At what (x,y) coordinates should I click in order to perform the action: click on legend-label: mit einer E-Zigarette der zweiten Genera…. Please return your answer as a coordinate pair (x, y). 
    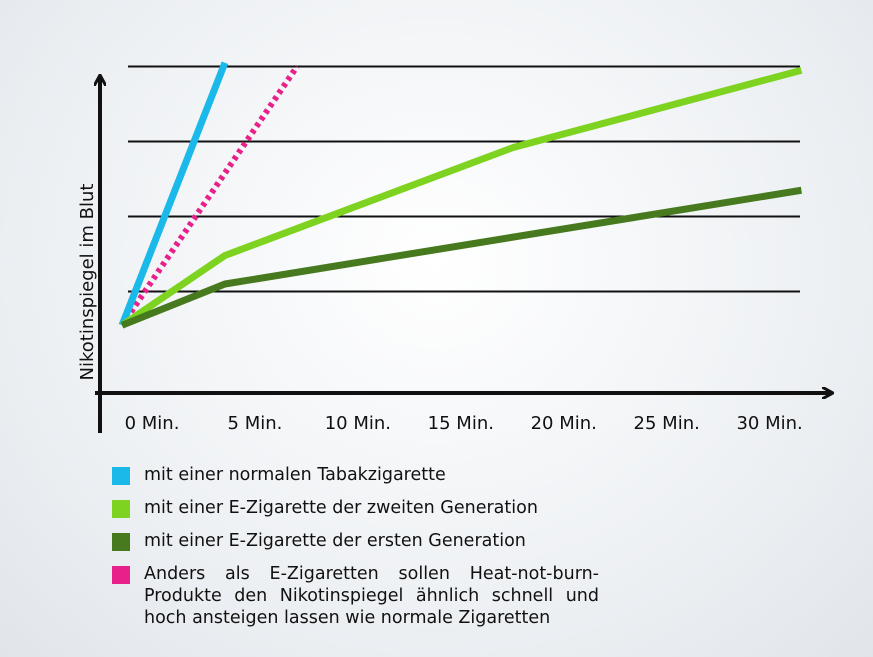
    Looking at the image, I should click on (341, 508).